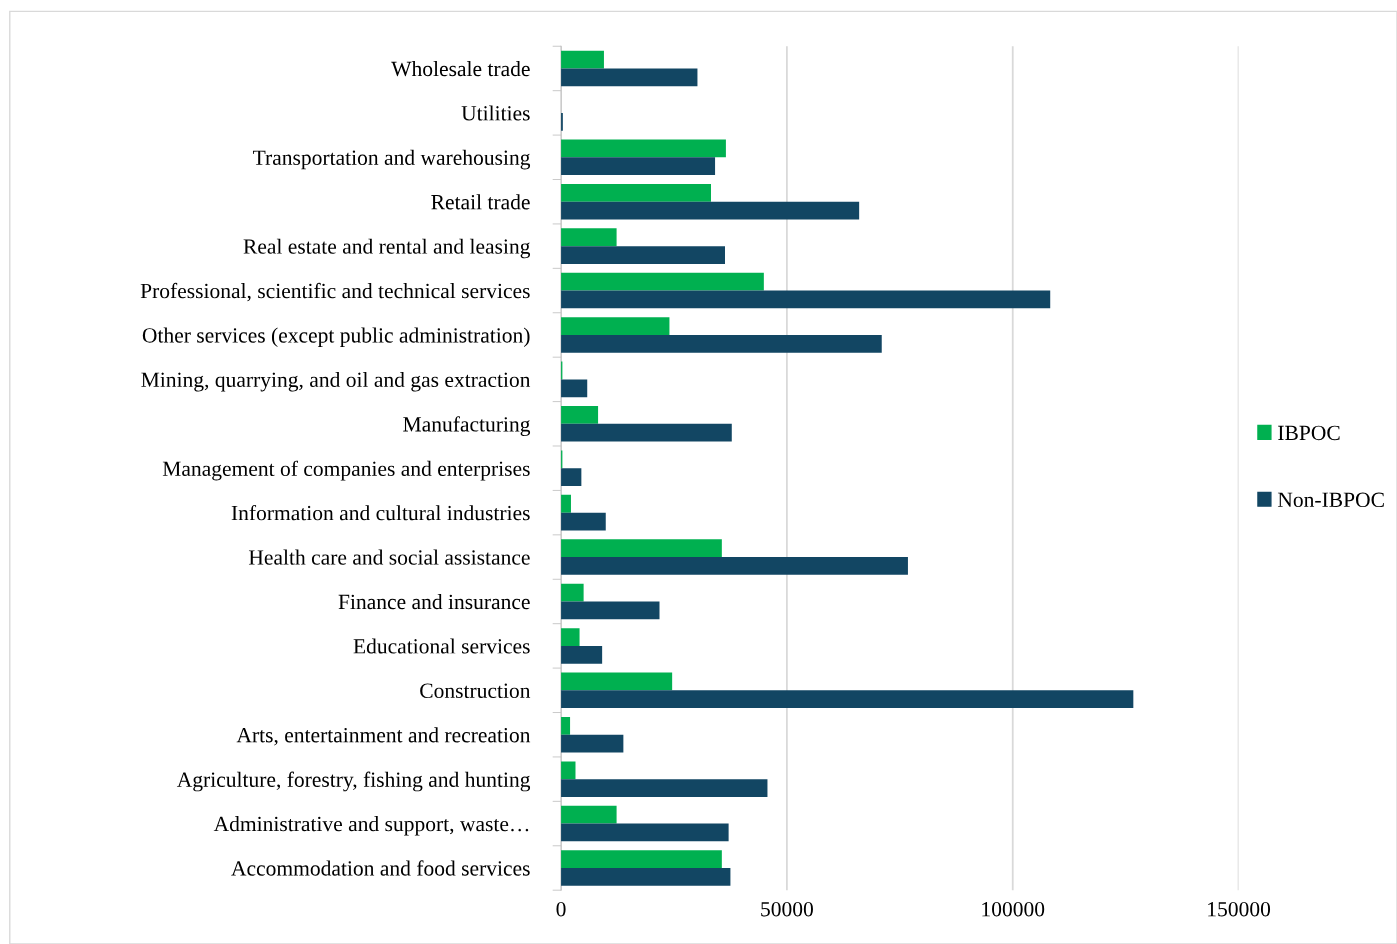  What do you see at coordinates (480, 202) in the screenshot?
I see `y-tick-label: Retail trade` at bounding box center [480, 202].